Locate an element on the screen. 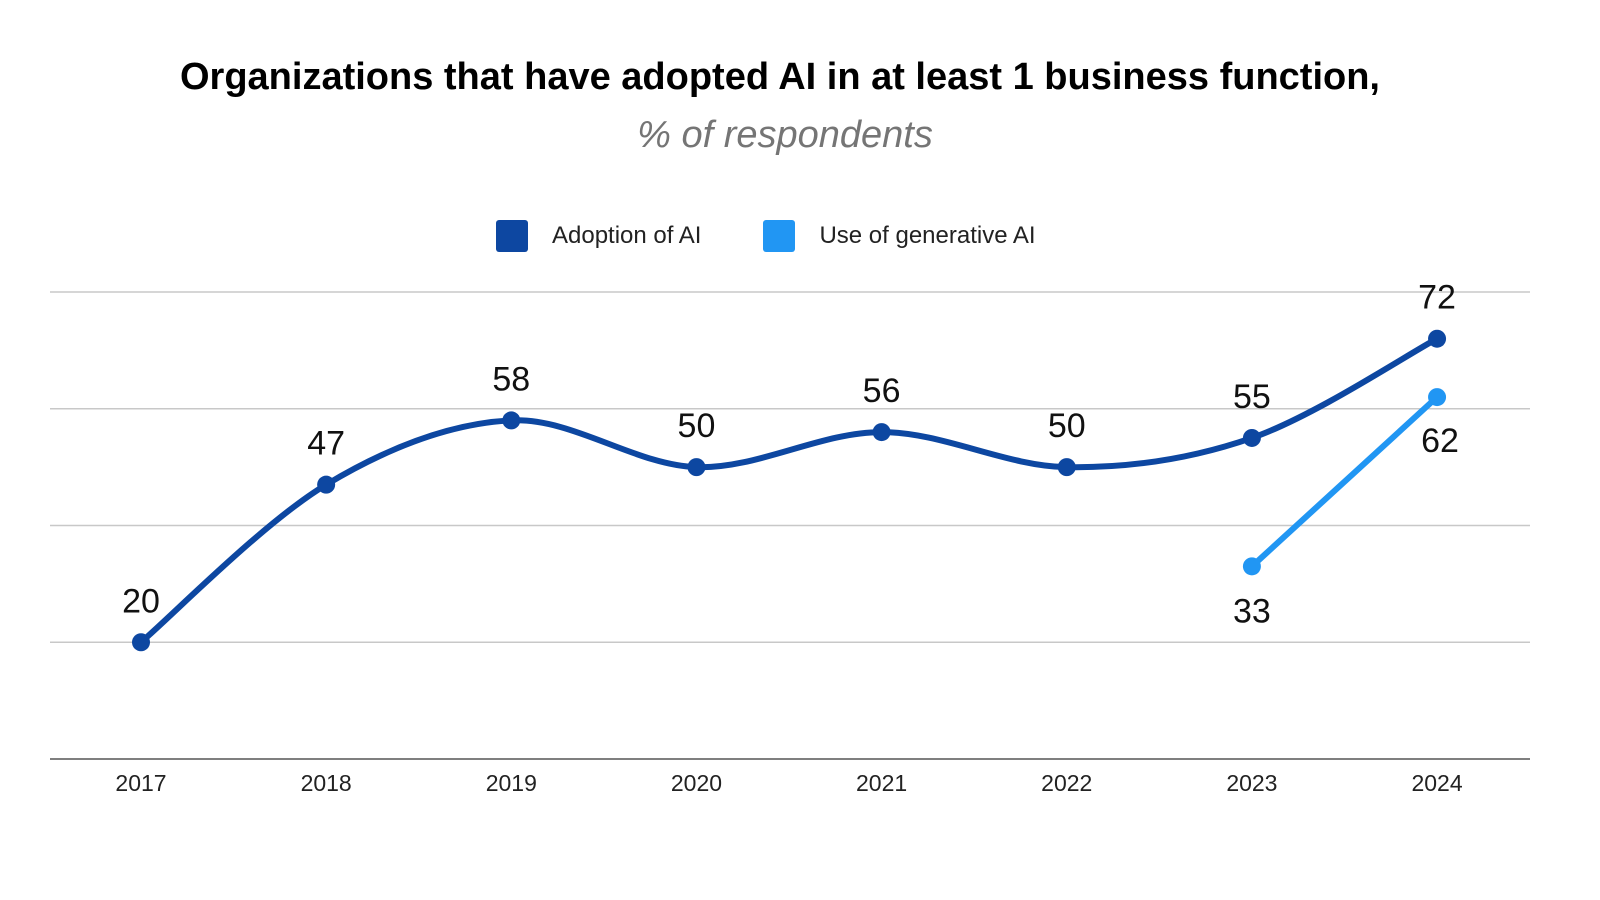 This screenshot has width=1600, height=900. data-label: 47 is located at coordinates (326, 444).